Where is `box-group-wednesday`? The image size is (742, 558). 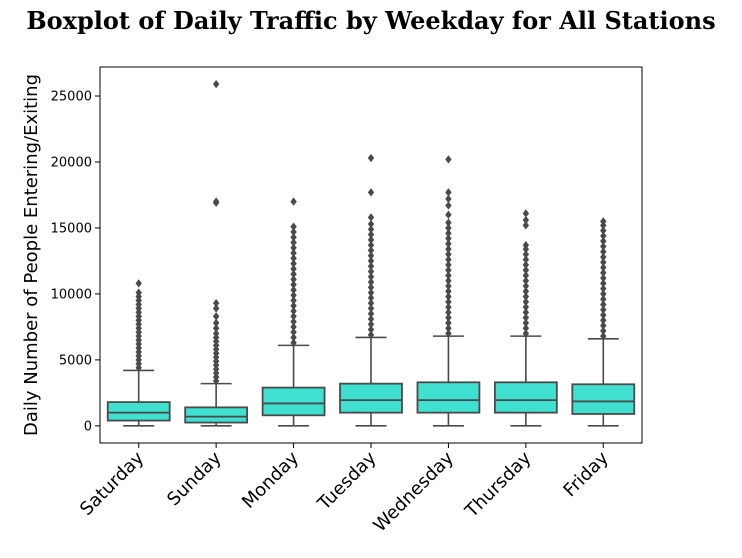 box-group-wednesday is located at coordinates (448, 291).